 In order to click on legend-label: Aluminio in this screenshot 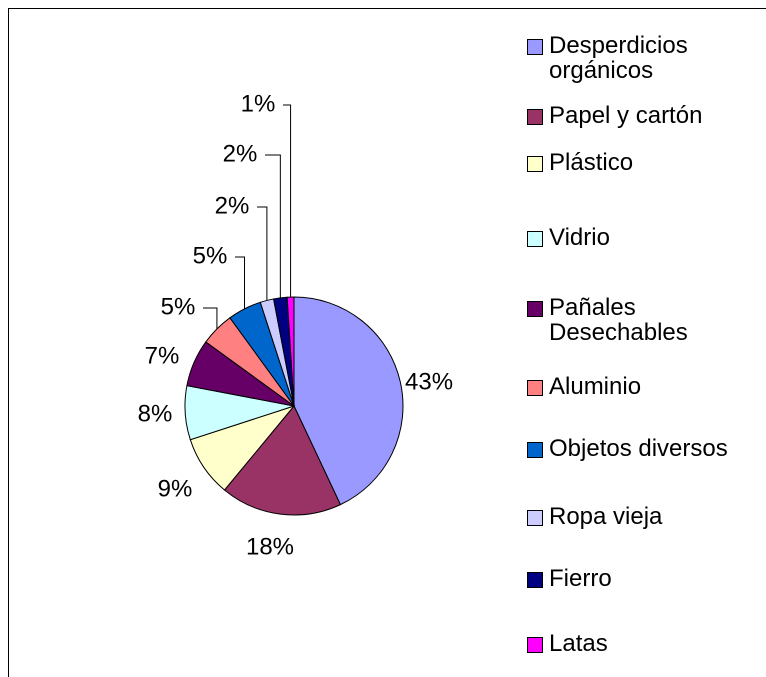, I will do `click(595, 386)`.